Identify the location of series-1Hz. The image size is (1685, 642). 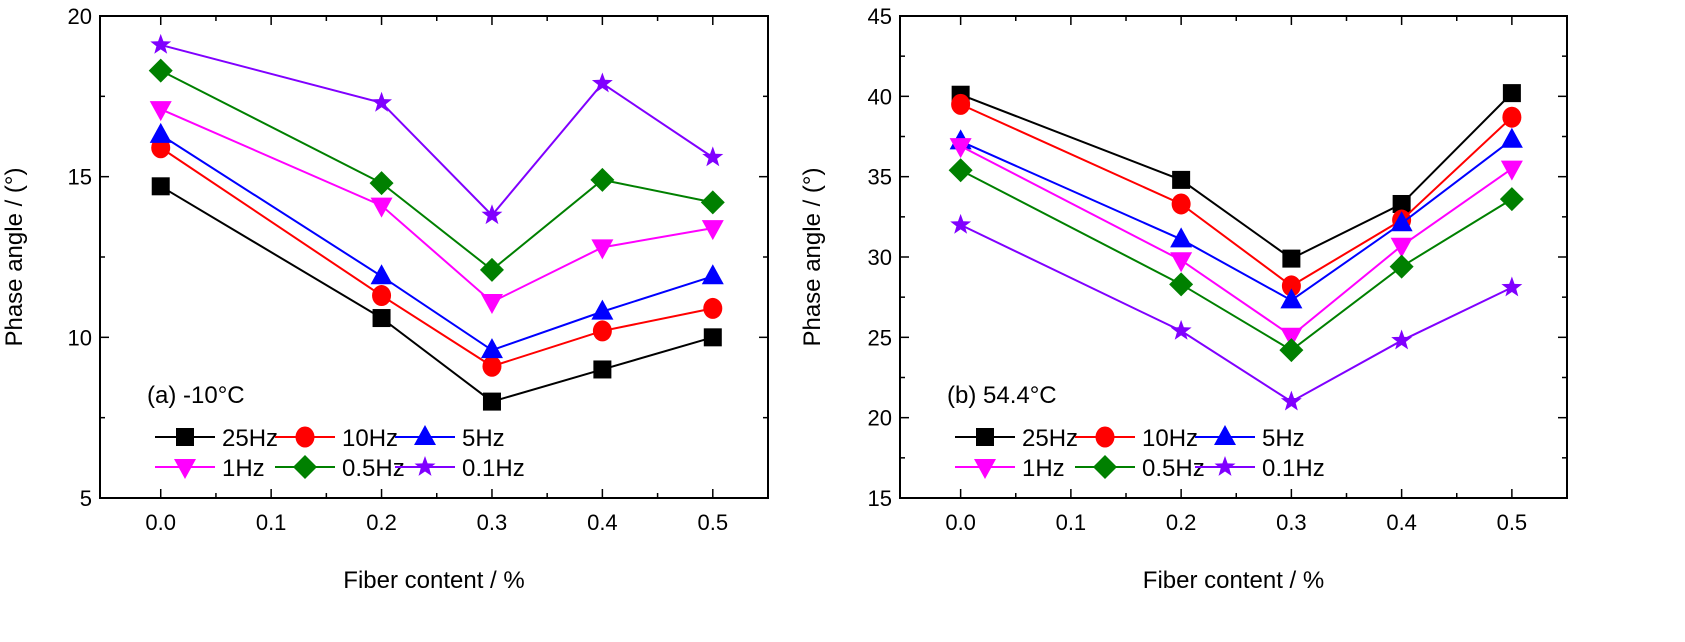
(1236, 243).